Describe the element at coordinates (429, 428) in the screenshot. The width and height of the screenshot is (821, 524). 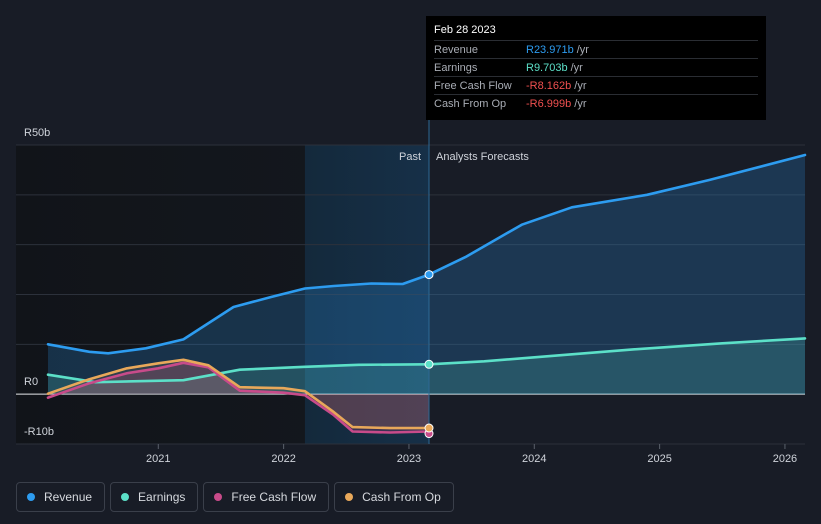
I see `cash-from-op-highlight-point` at that location.